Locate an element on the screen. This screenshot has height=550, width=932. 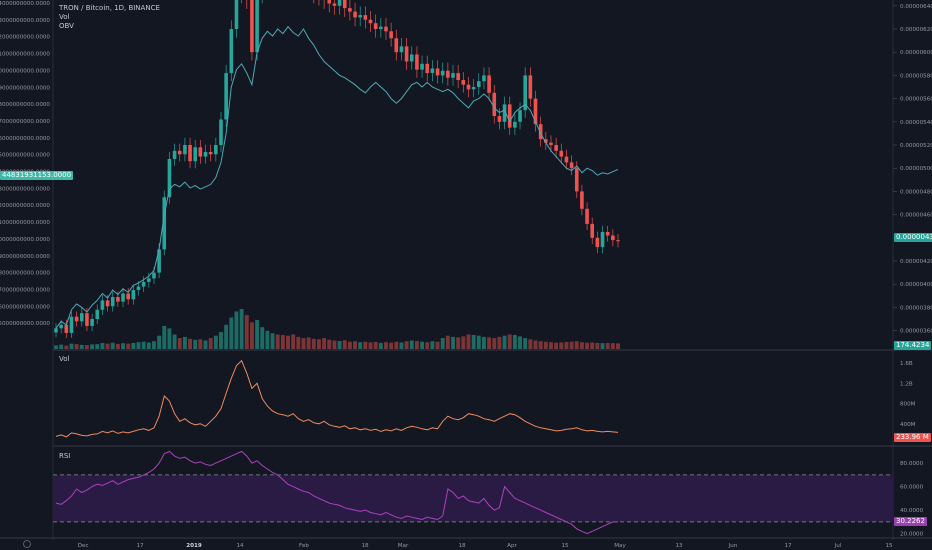
time-axis-label: Apr is located at coordinates (512, 546).